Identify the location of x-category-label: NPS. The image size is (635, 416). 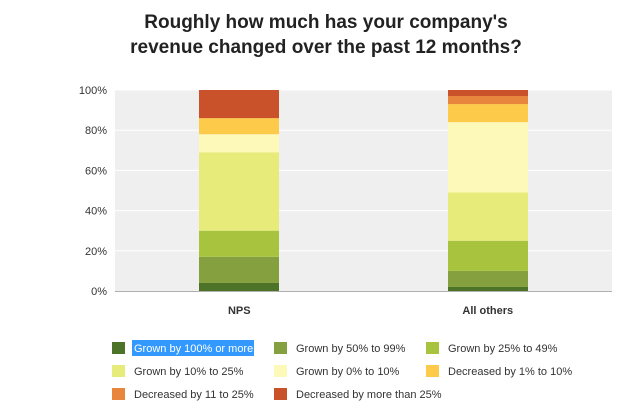
(239, 311).